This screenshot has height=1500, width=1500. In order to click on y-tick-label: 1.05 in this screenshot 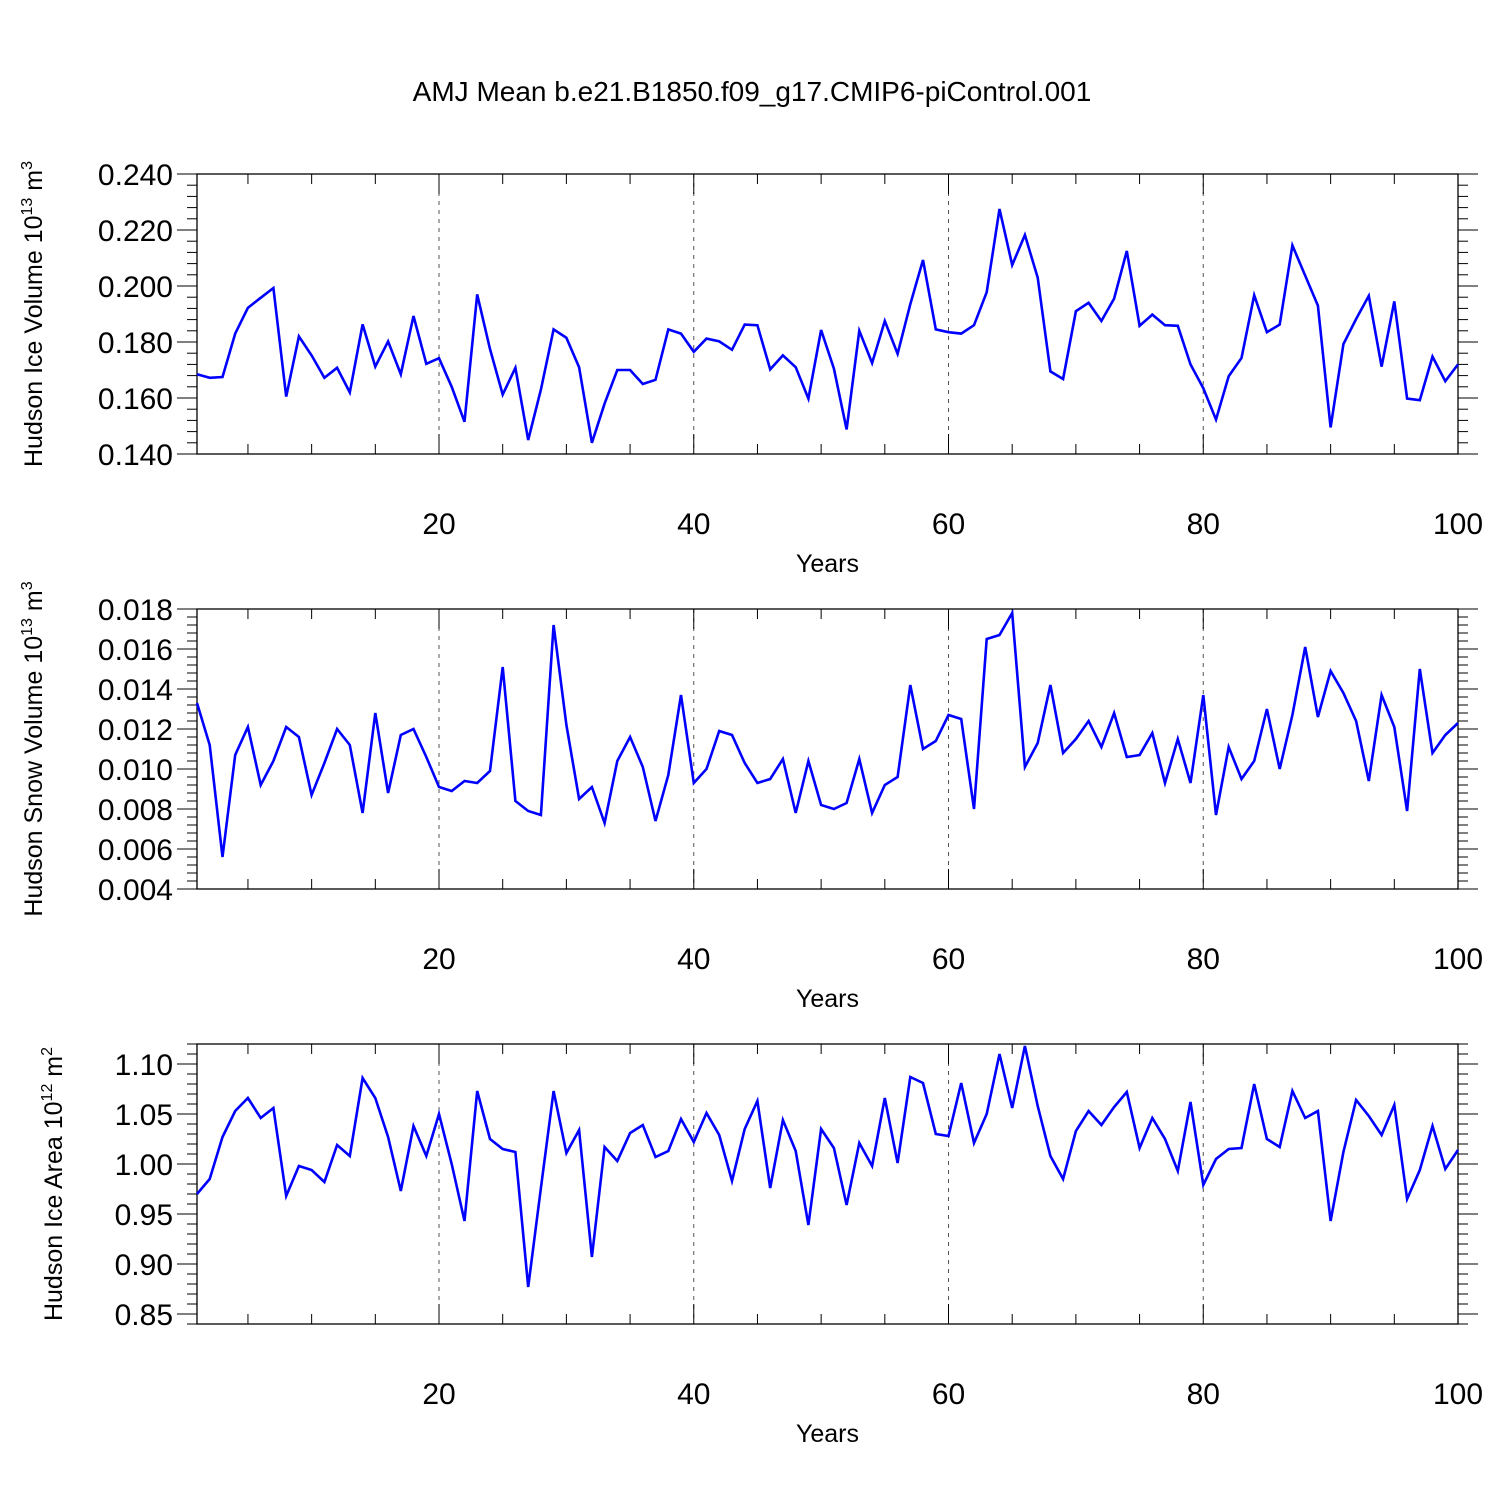, I will do `click(144, 1115)`.